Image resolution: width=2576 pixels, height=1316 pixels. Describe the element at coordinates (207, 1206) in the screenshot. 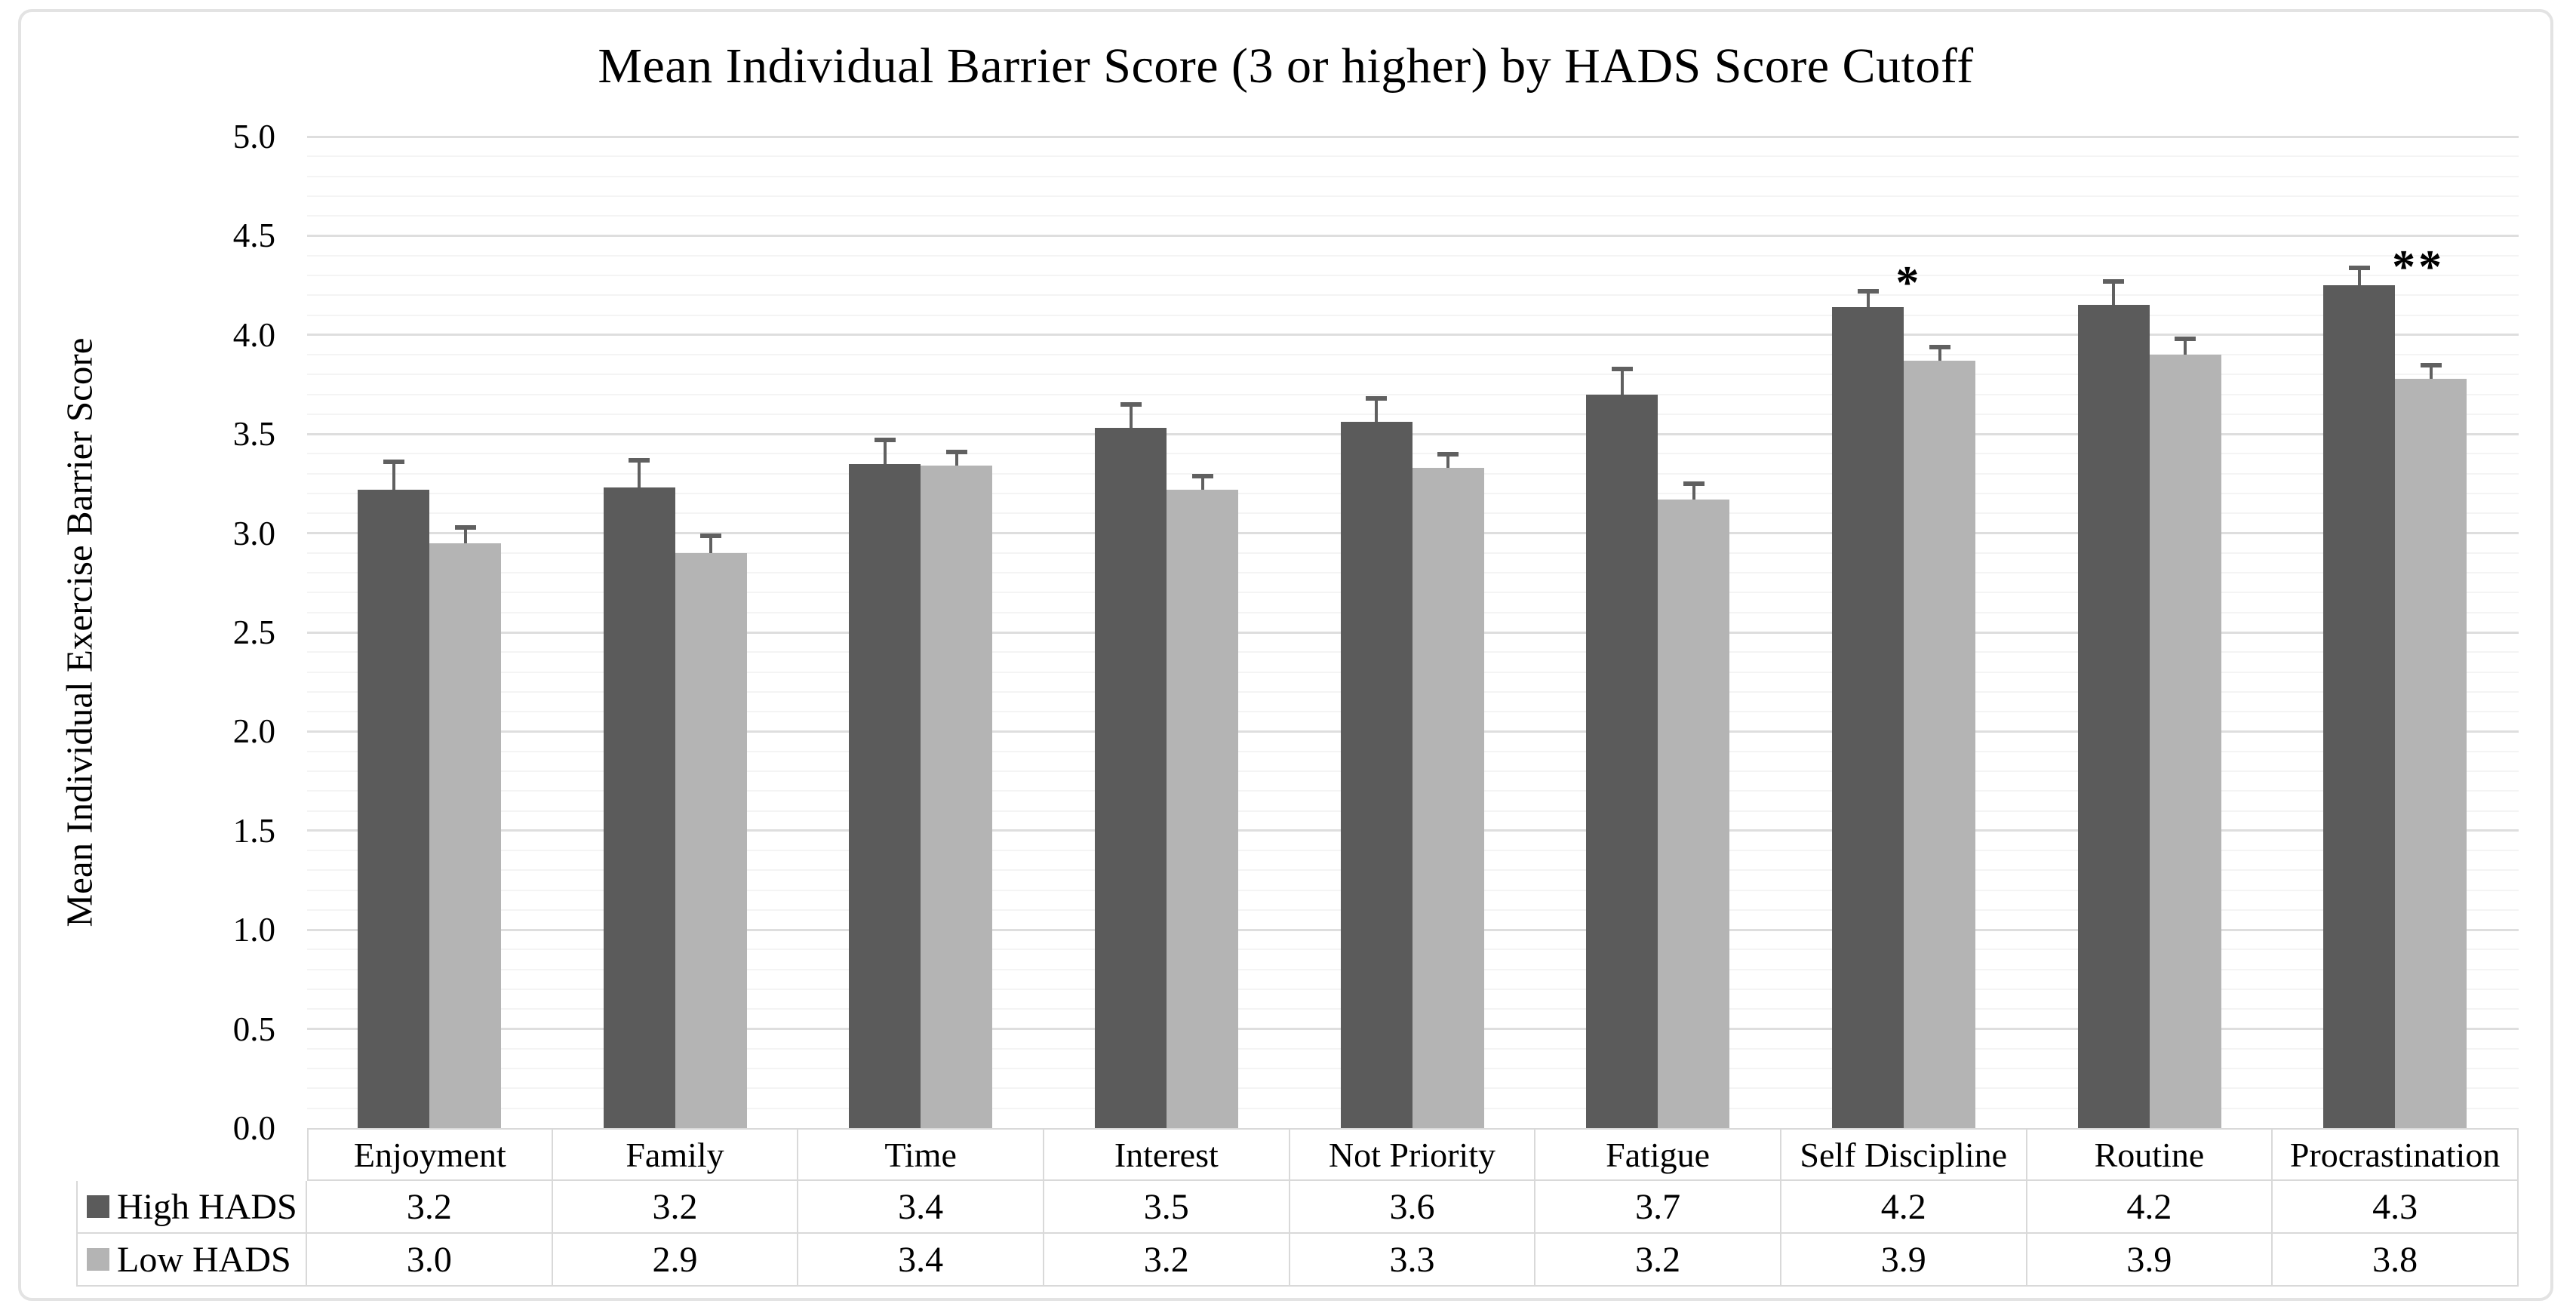

I see `legend-label: High HADS` at that location.